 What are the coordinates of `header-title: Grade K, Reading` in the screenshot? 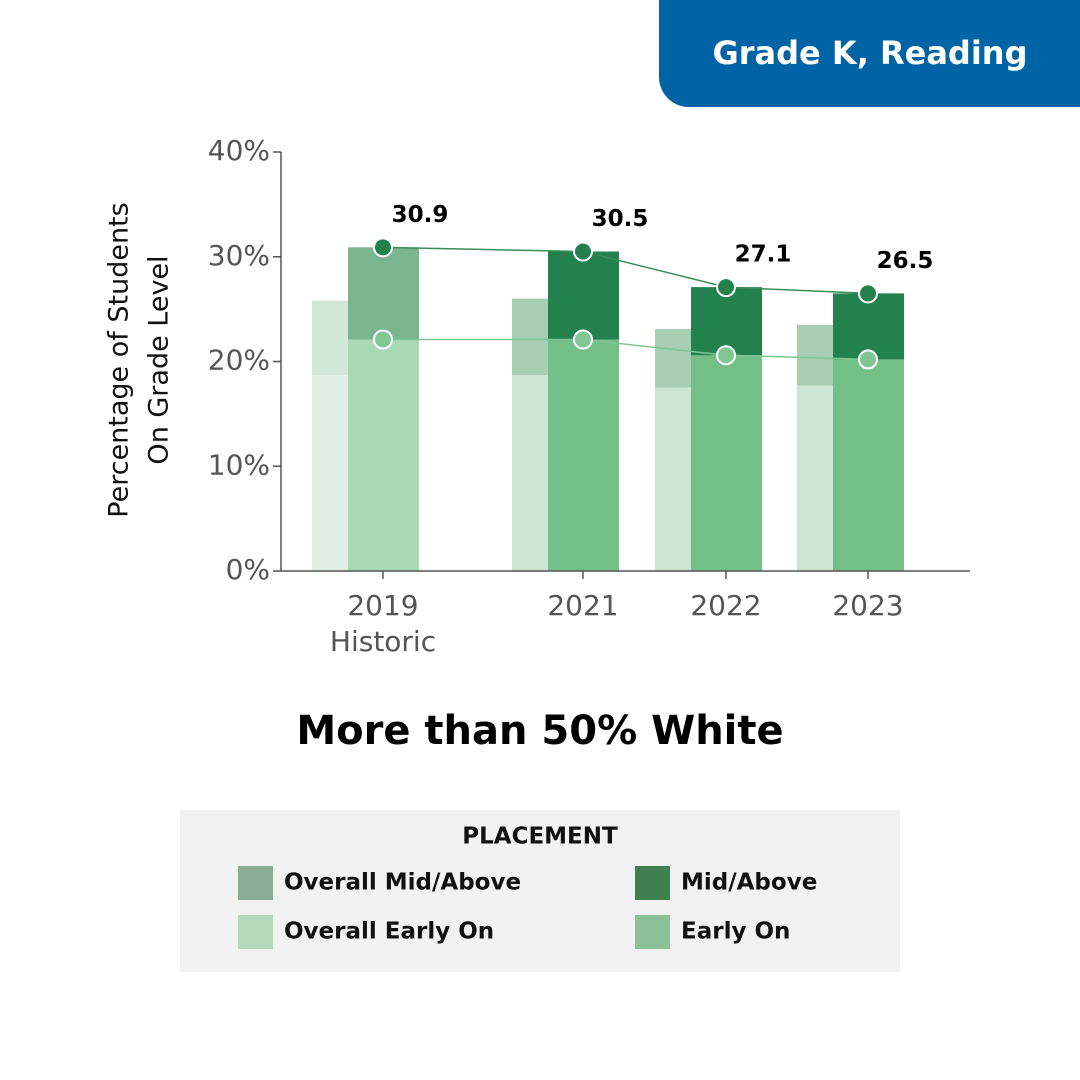 It's located at (870, 53).